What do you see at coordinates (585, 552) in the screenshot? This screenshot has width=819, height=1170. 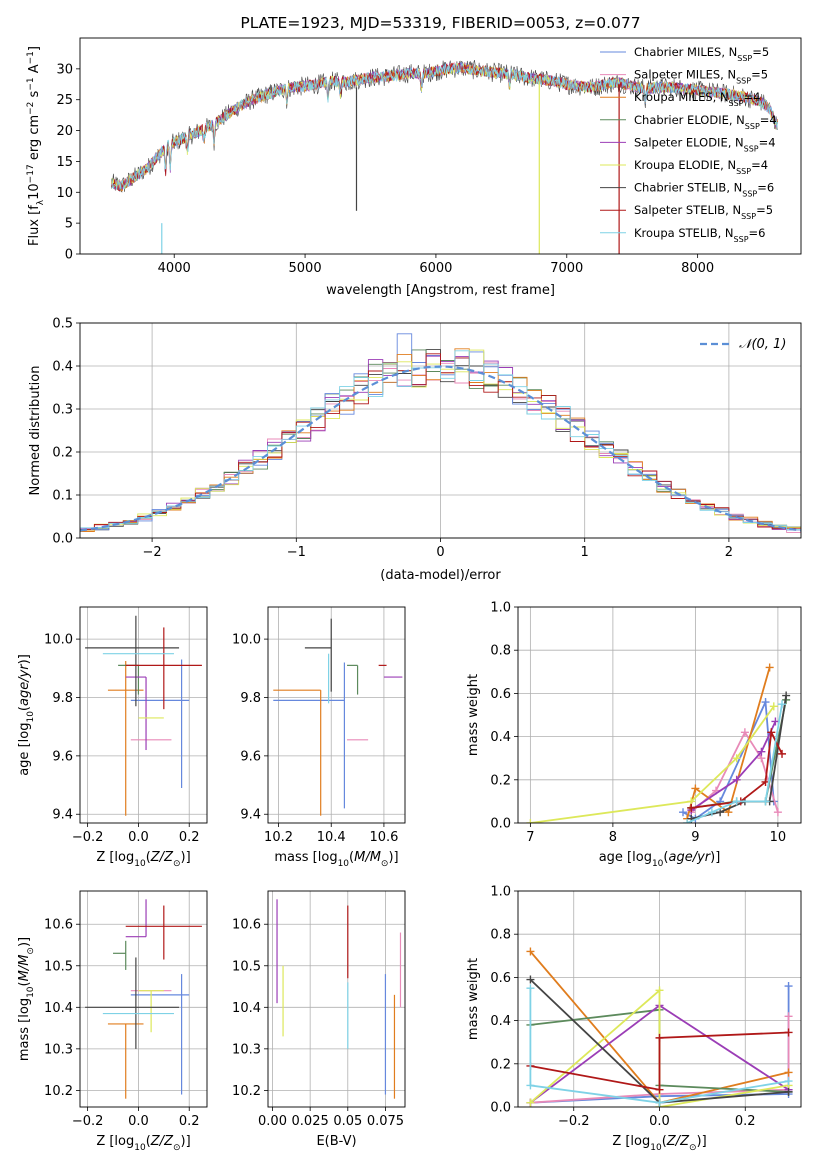 I see `x-tick-label: 1` at bounding box center [585, 552].